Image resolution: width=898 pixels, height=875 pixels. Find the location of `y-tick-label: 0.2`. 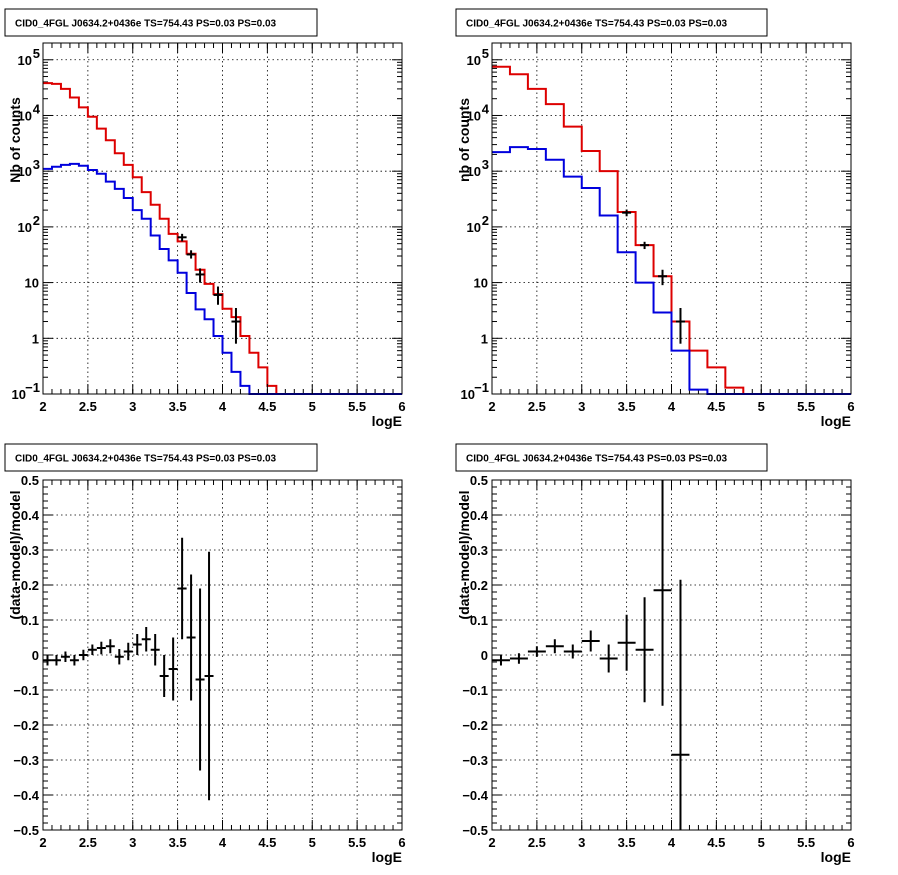

y-tick-label: 0.2 is located at coordinates (30, 585).